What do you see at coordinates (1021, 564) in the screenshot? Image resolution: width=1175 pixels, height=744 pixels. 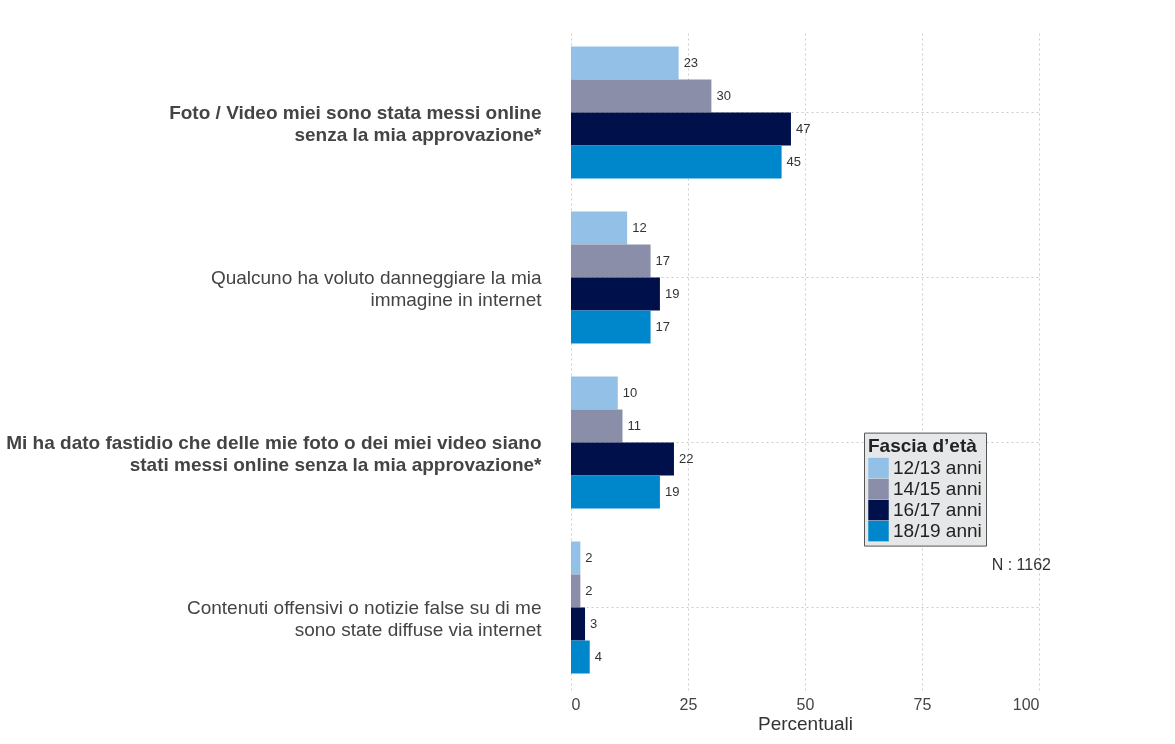 I see `annotation: N : 1162` at bounding box center [1021, 564].